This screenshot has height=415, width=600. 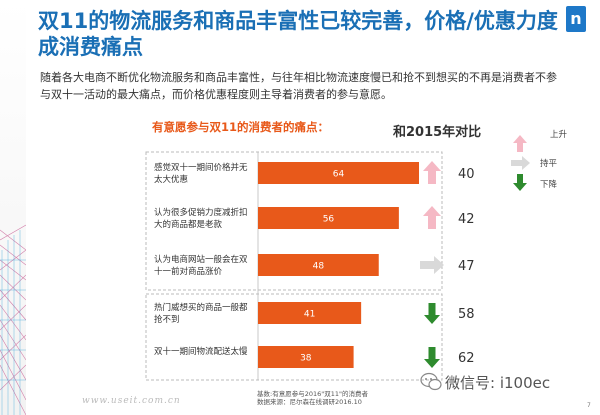 What do you see at coordinates (549, 184) in the screenshot?
I see `legend-label: 下降` at bounding box center [549, 184].